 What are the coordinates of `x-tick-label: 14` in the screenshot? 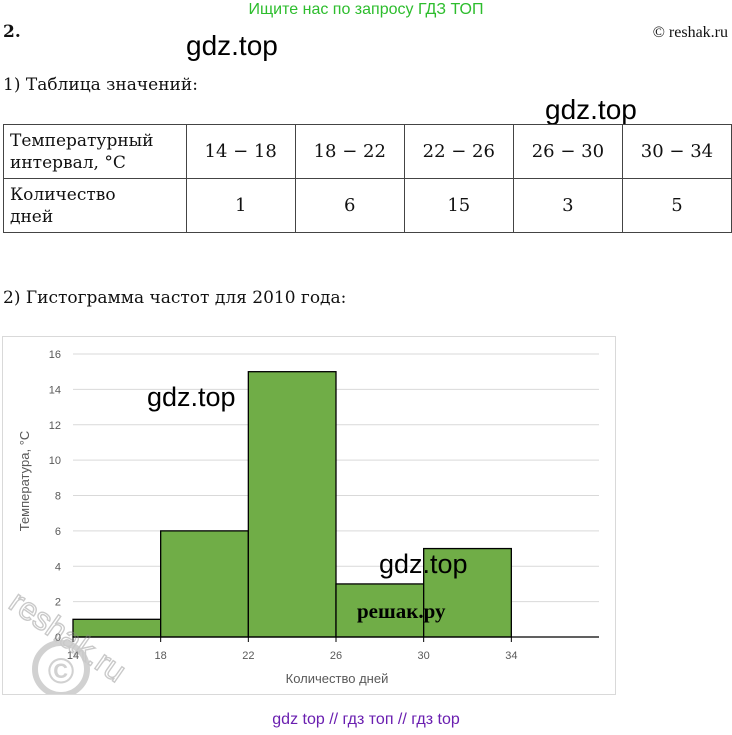 It's located at (73, 656).